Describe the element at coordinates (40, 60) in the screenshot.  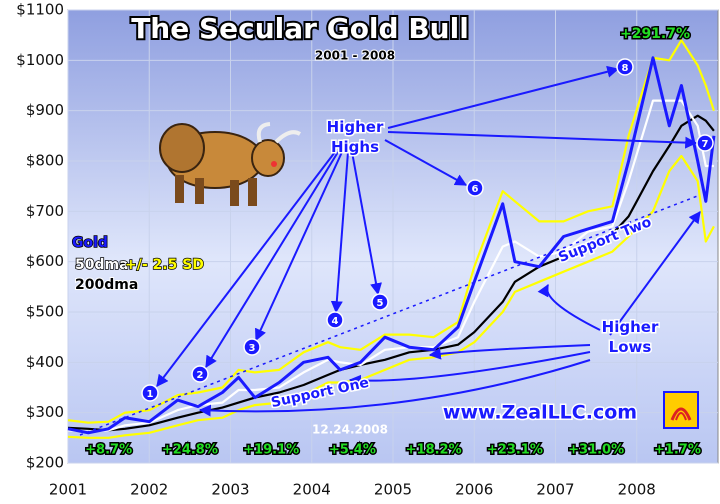
I see `y-tick-label: $1000` at that location.